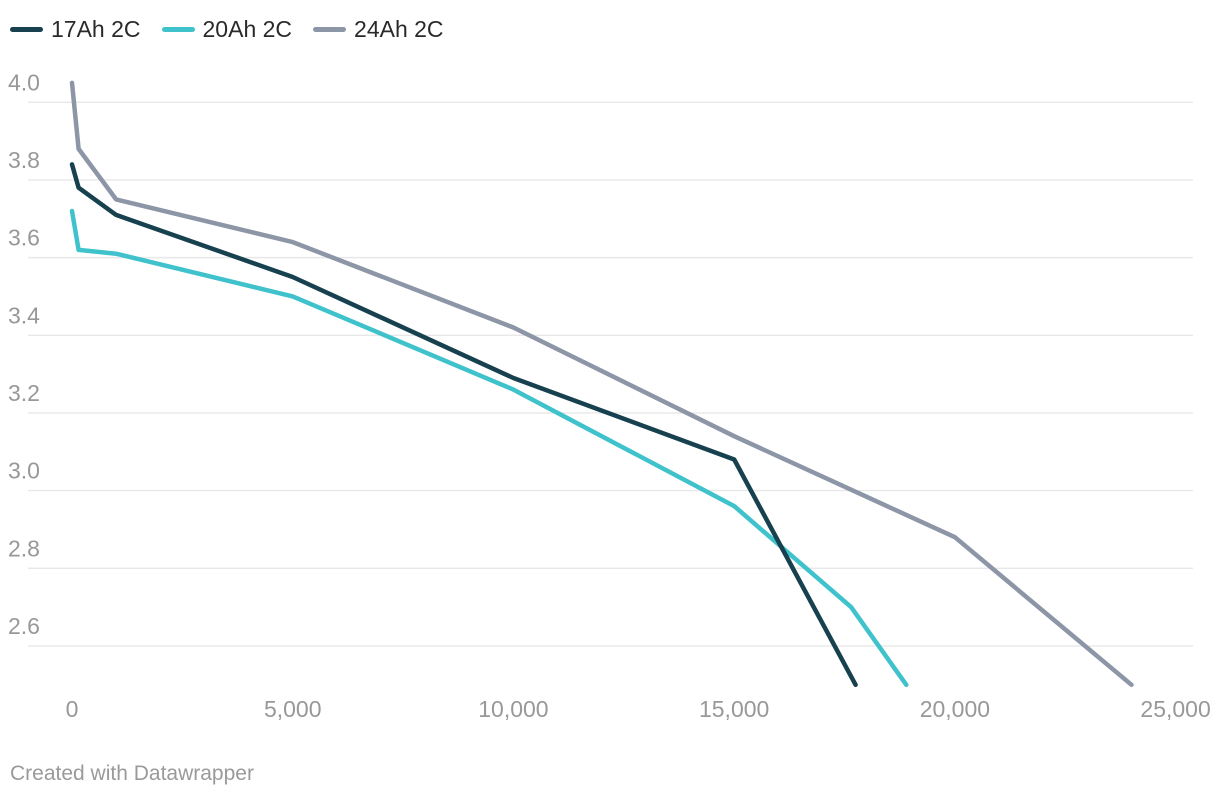  What do you see at coordinates (24, 238) in the screenshot?
I see `y-tick-label: 3.6` at bounding box center [24, 238].